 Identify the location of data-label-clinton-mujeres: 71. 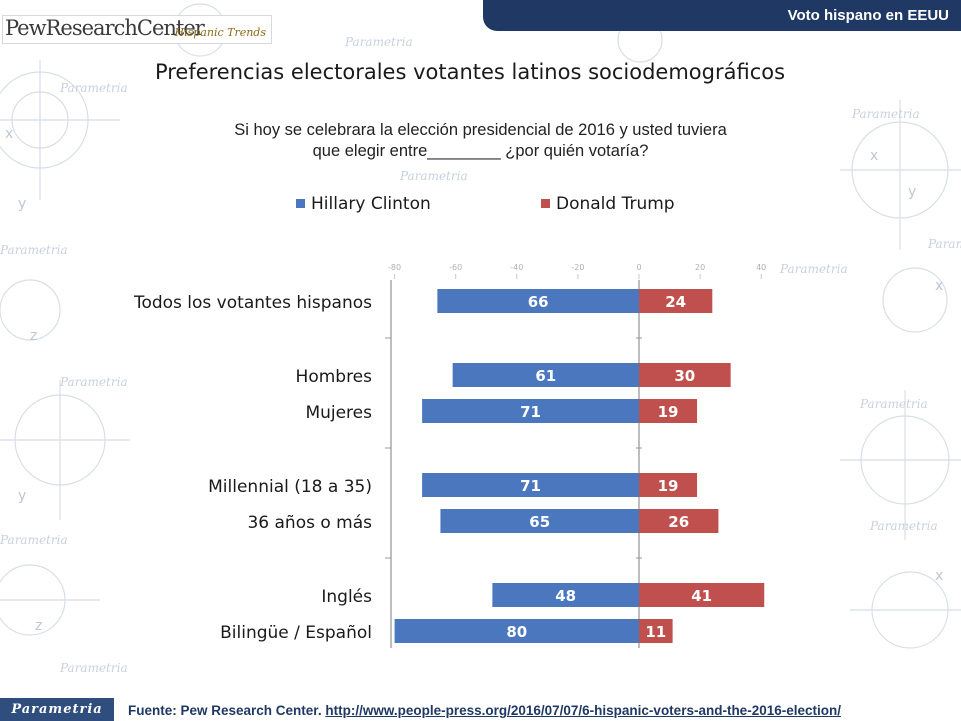
(530, 412).